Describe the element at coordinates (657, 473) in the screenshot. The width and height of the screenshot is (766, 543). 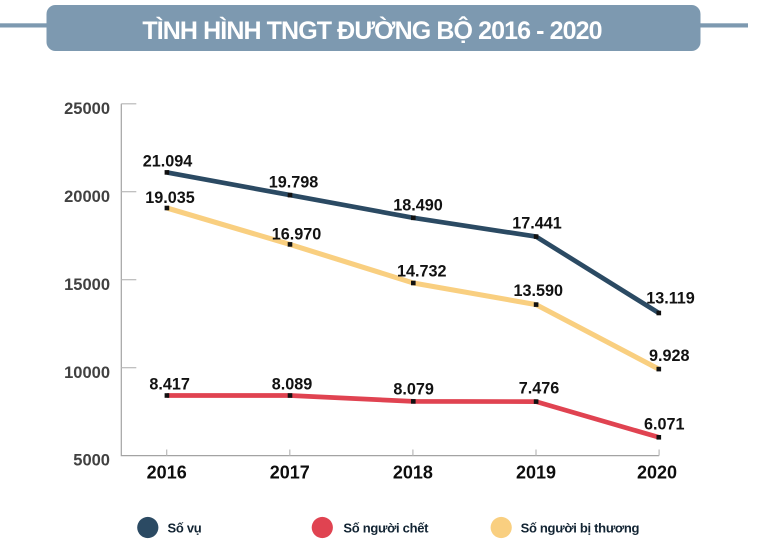
I see `svg-text: 2020` at that location.